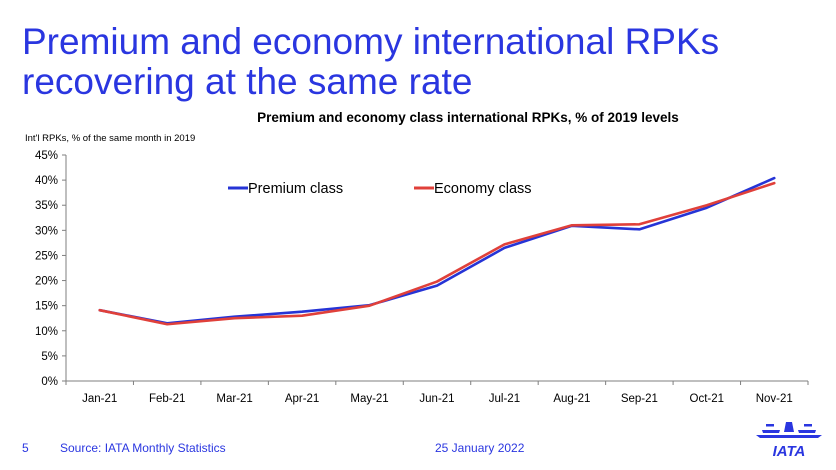 The image size is (836, 470). Describe the element at coordinates (483, 189) in the screenshot. I see `legend-label: Economy class` at that location.